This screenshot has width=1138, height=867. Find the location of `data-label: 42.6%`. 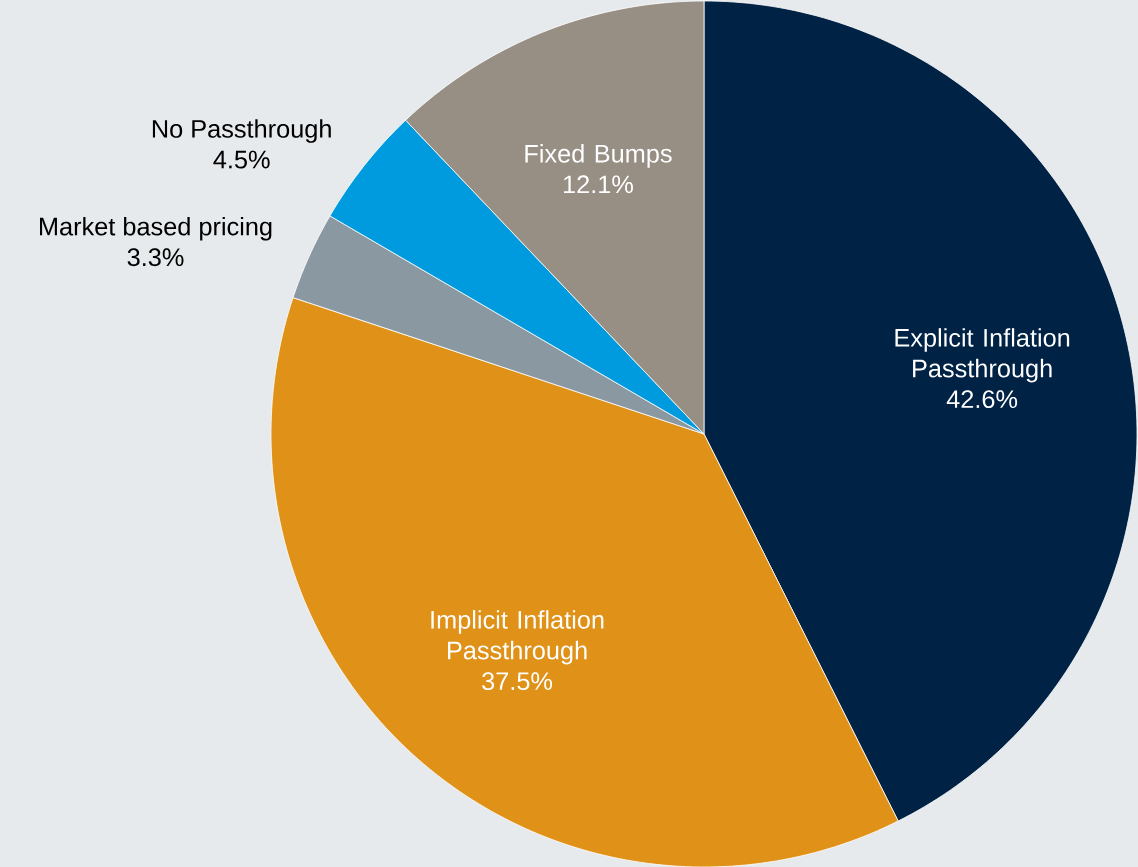

data-label: 42.6% is located at coordinates (982, 399).